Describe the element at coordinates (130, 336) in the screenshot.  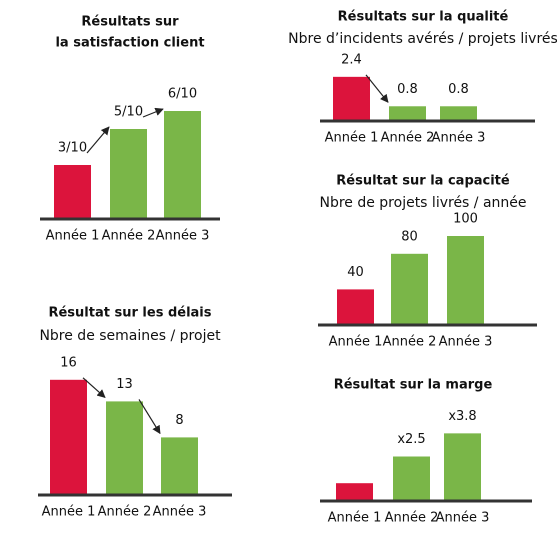
I see `chart-subtitle: Nbre de semaines / projet` at that location.